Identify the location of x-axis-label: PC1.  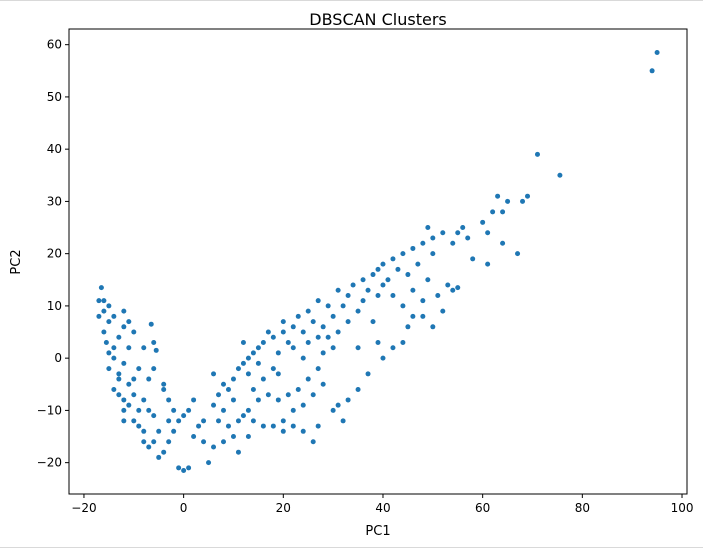
(377, 531).